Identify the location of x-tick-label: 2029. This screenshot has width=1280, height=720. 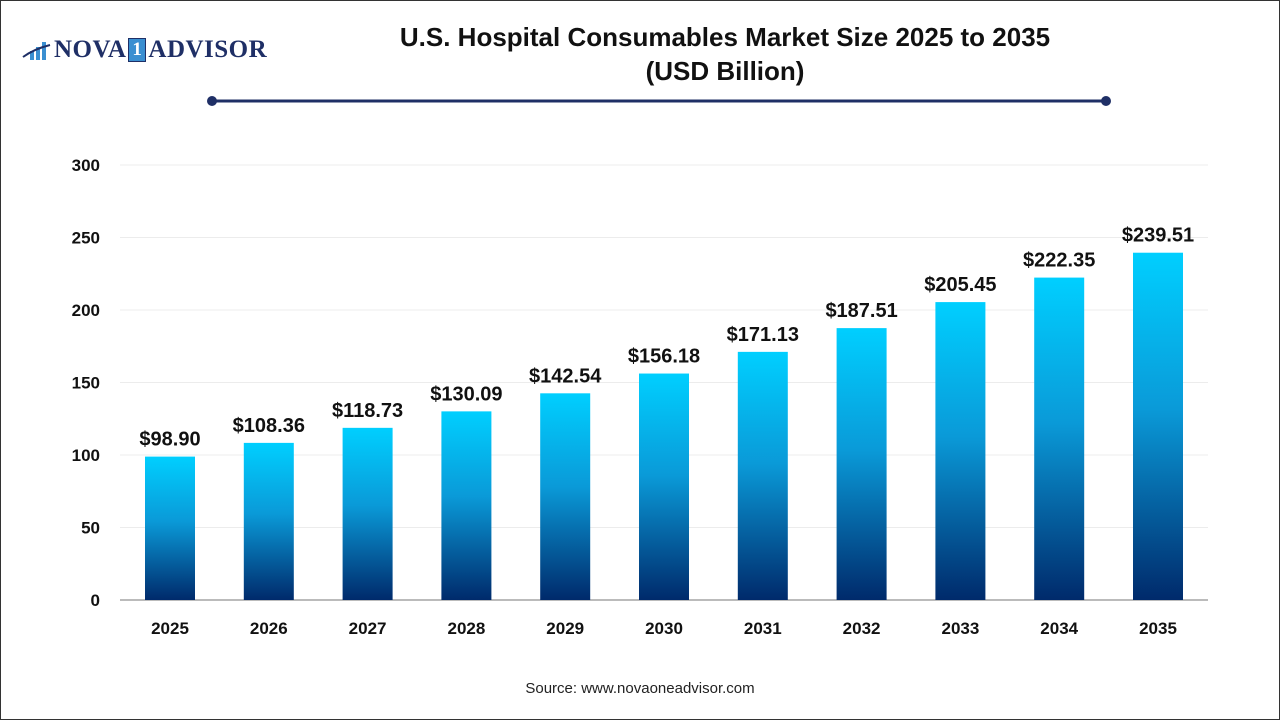
(565, 628).